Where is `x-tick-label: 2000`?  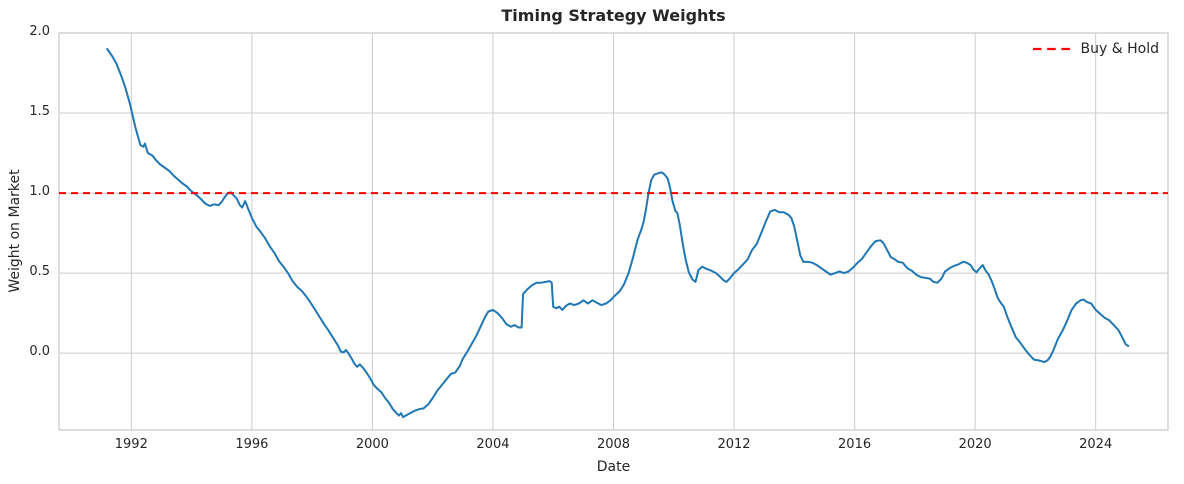 x-tick-label: 2000 is located at coordinates (372, 444).